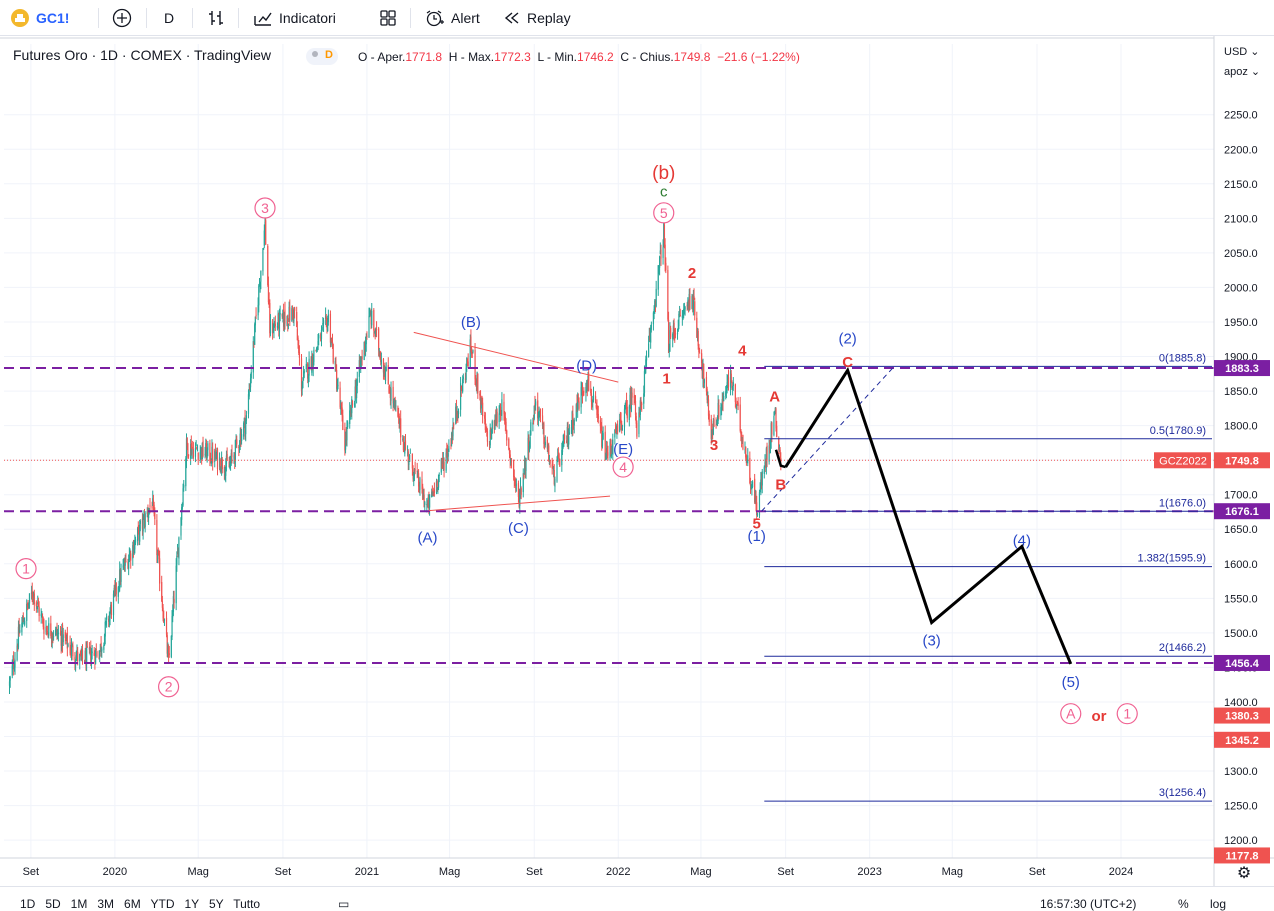  Describe the element at coordinates (623, 449) in the screenshot. I see `wave-label: (E)` at that location.